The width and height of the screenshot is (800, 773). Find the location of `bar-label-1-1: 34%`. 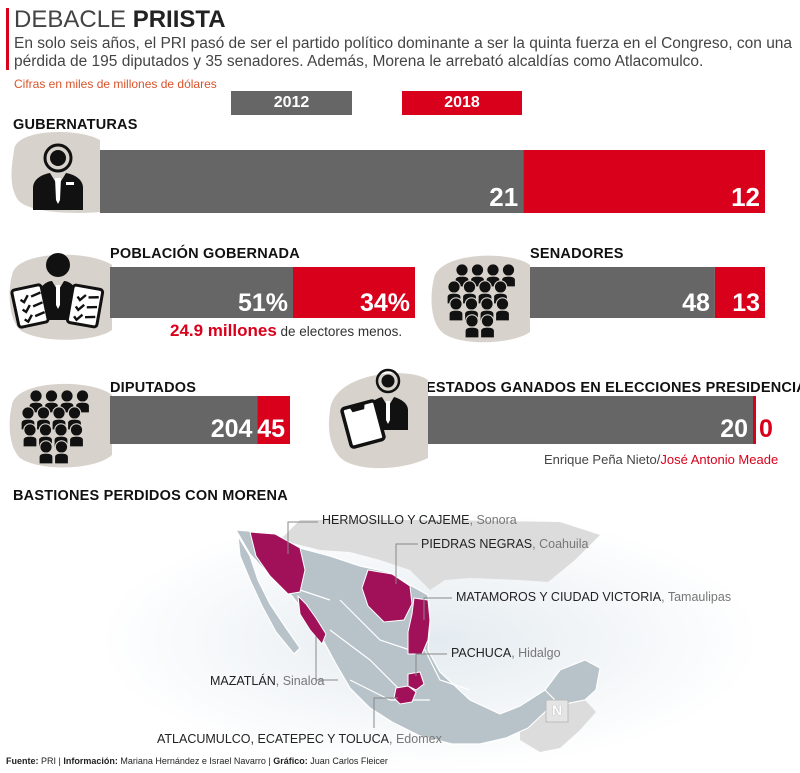

bar-label-1-1: 34% is located at coordinates (385, 303).